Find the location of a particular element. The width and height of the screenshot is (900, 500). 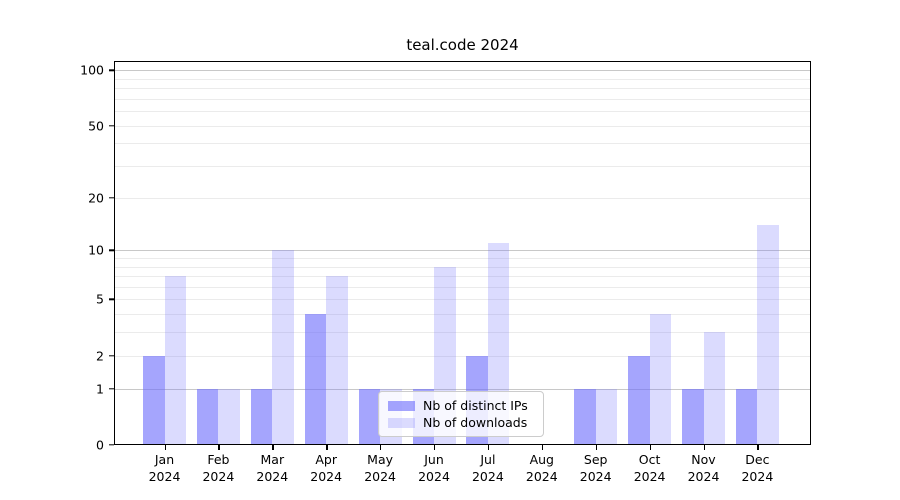

month-name: May is located at coordinates (380, 459).